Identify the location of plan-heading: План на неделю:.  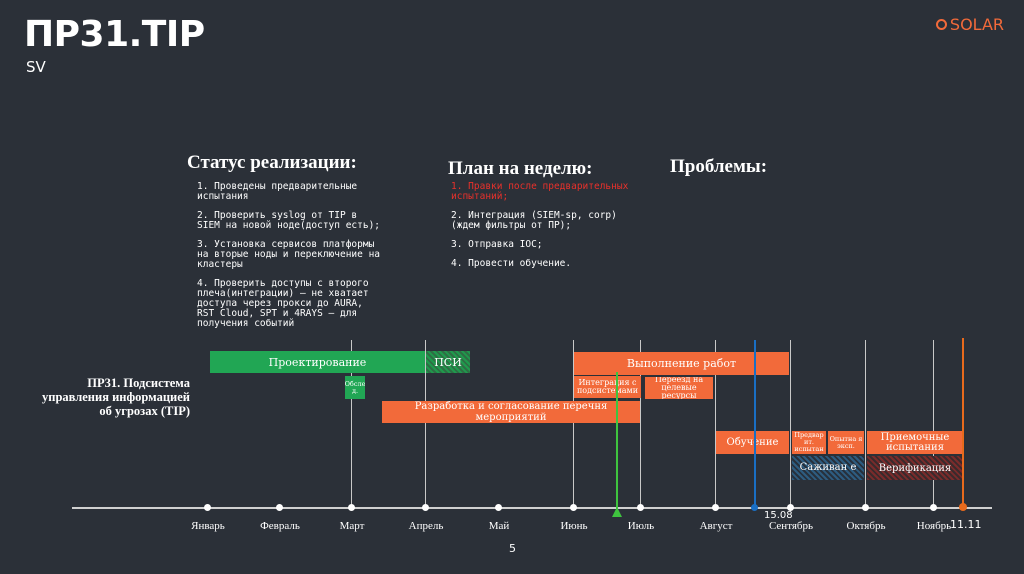
(520, 168).